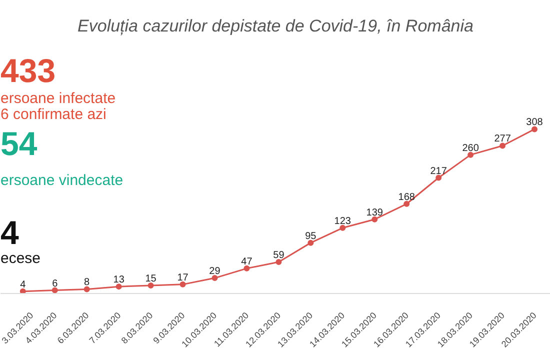 The width and height of the screenshot is (550, 362). I want to click on text: 433, so click(28, 70).